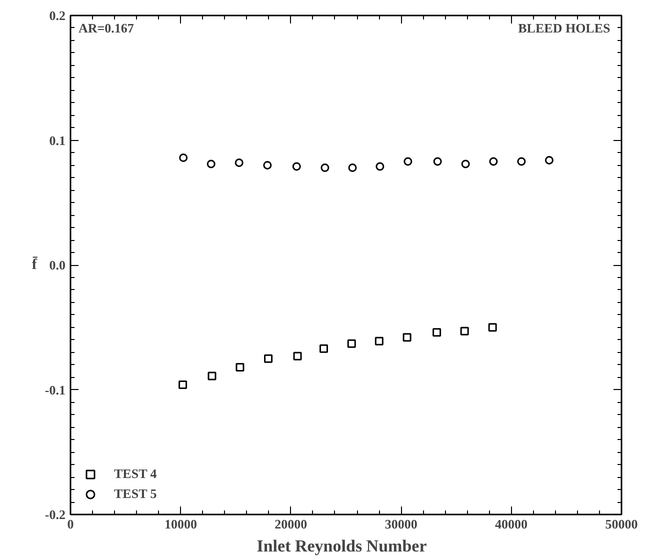  Describe the element at coordinates (35, 264) in the screenshot. I see `y-axis-title: f̄` at that location.